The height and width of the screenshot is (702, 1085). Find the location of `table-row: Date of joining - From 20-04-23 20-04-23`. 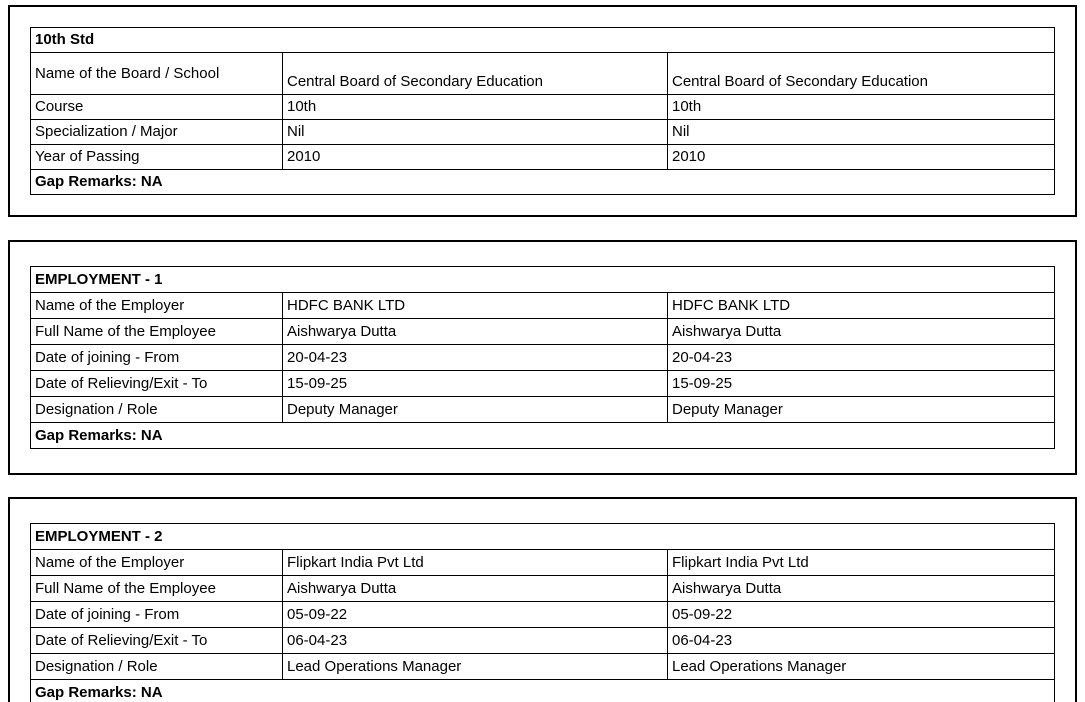

table-row: Date of joining - From 20-04-23 20-04-23 is located at coordinates (543, 357).